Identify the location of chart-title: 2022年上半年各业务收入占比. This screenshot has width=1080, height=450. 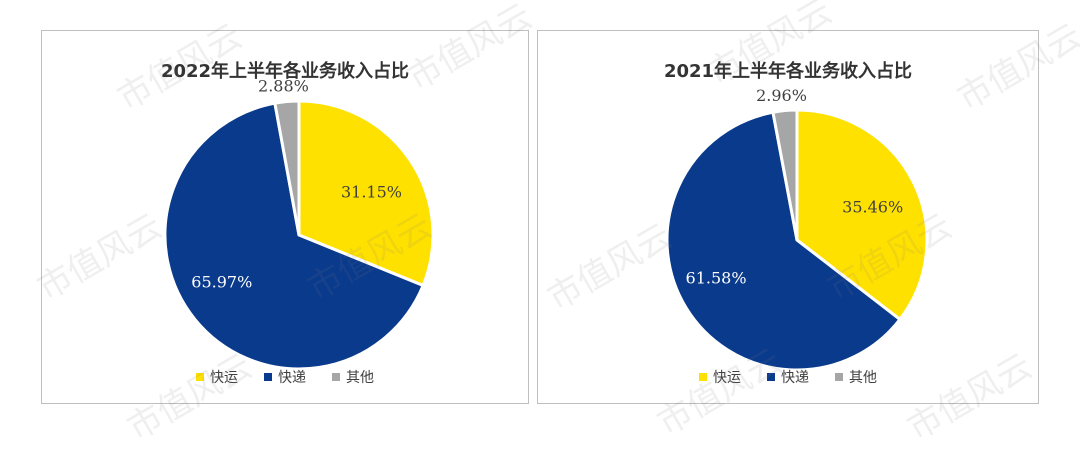
(285, 71).